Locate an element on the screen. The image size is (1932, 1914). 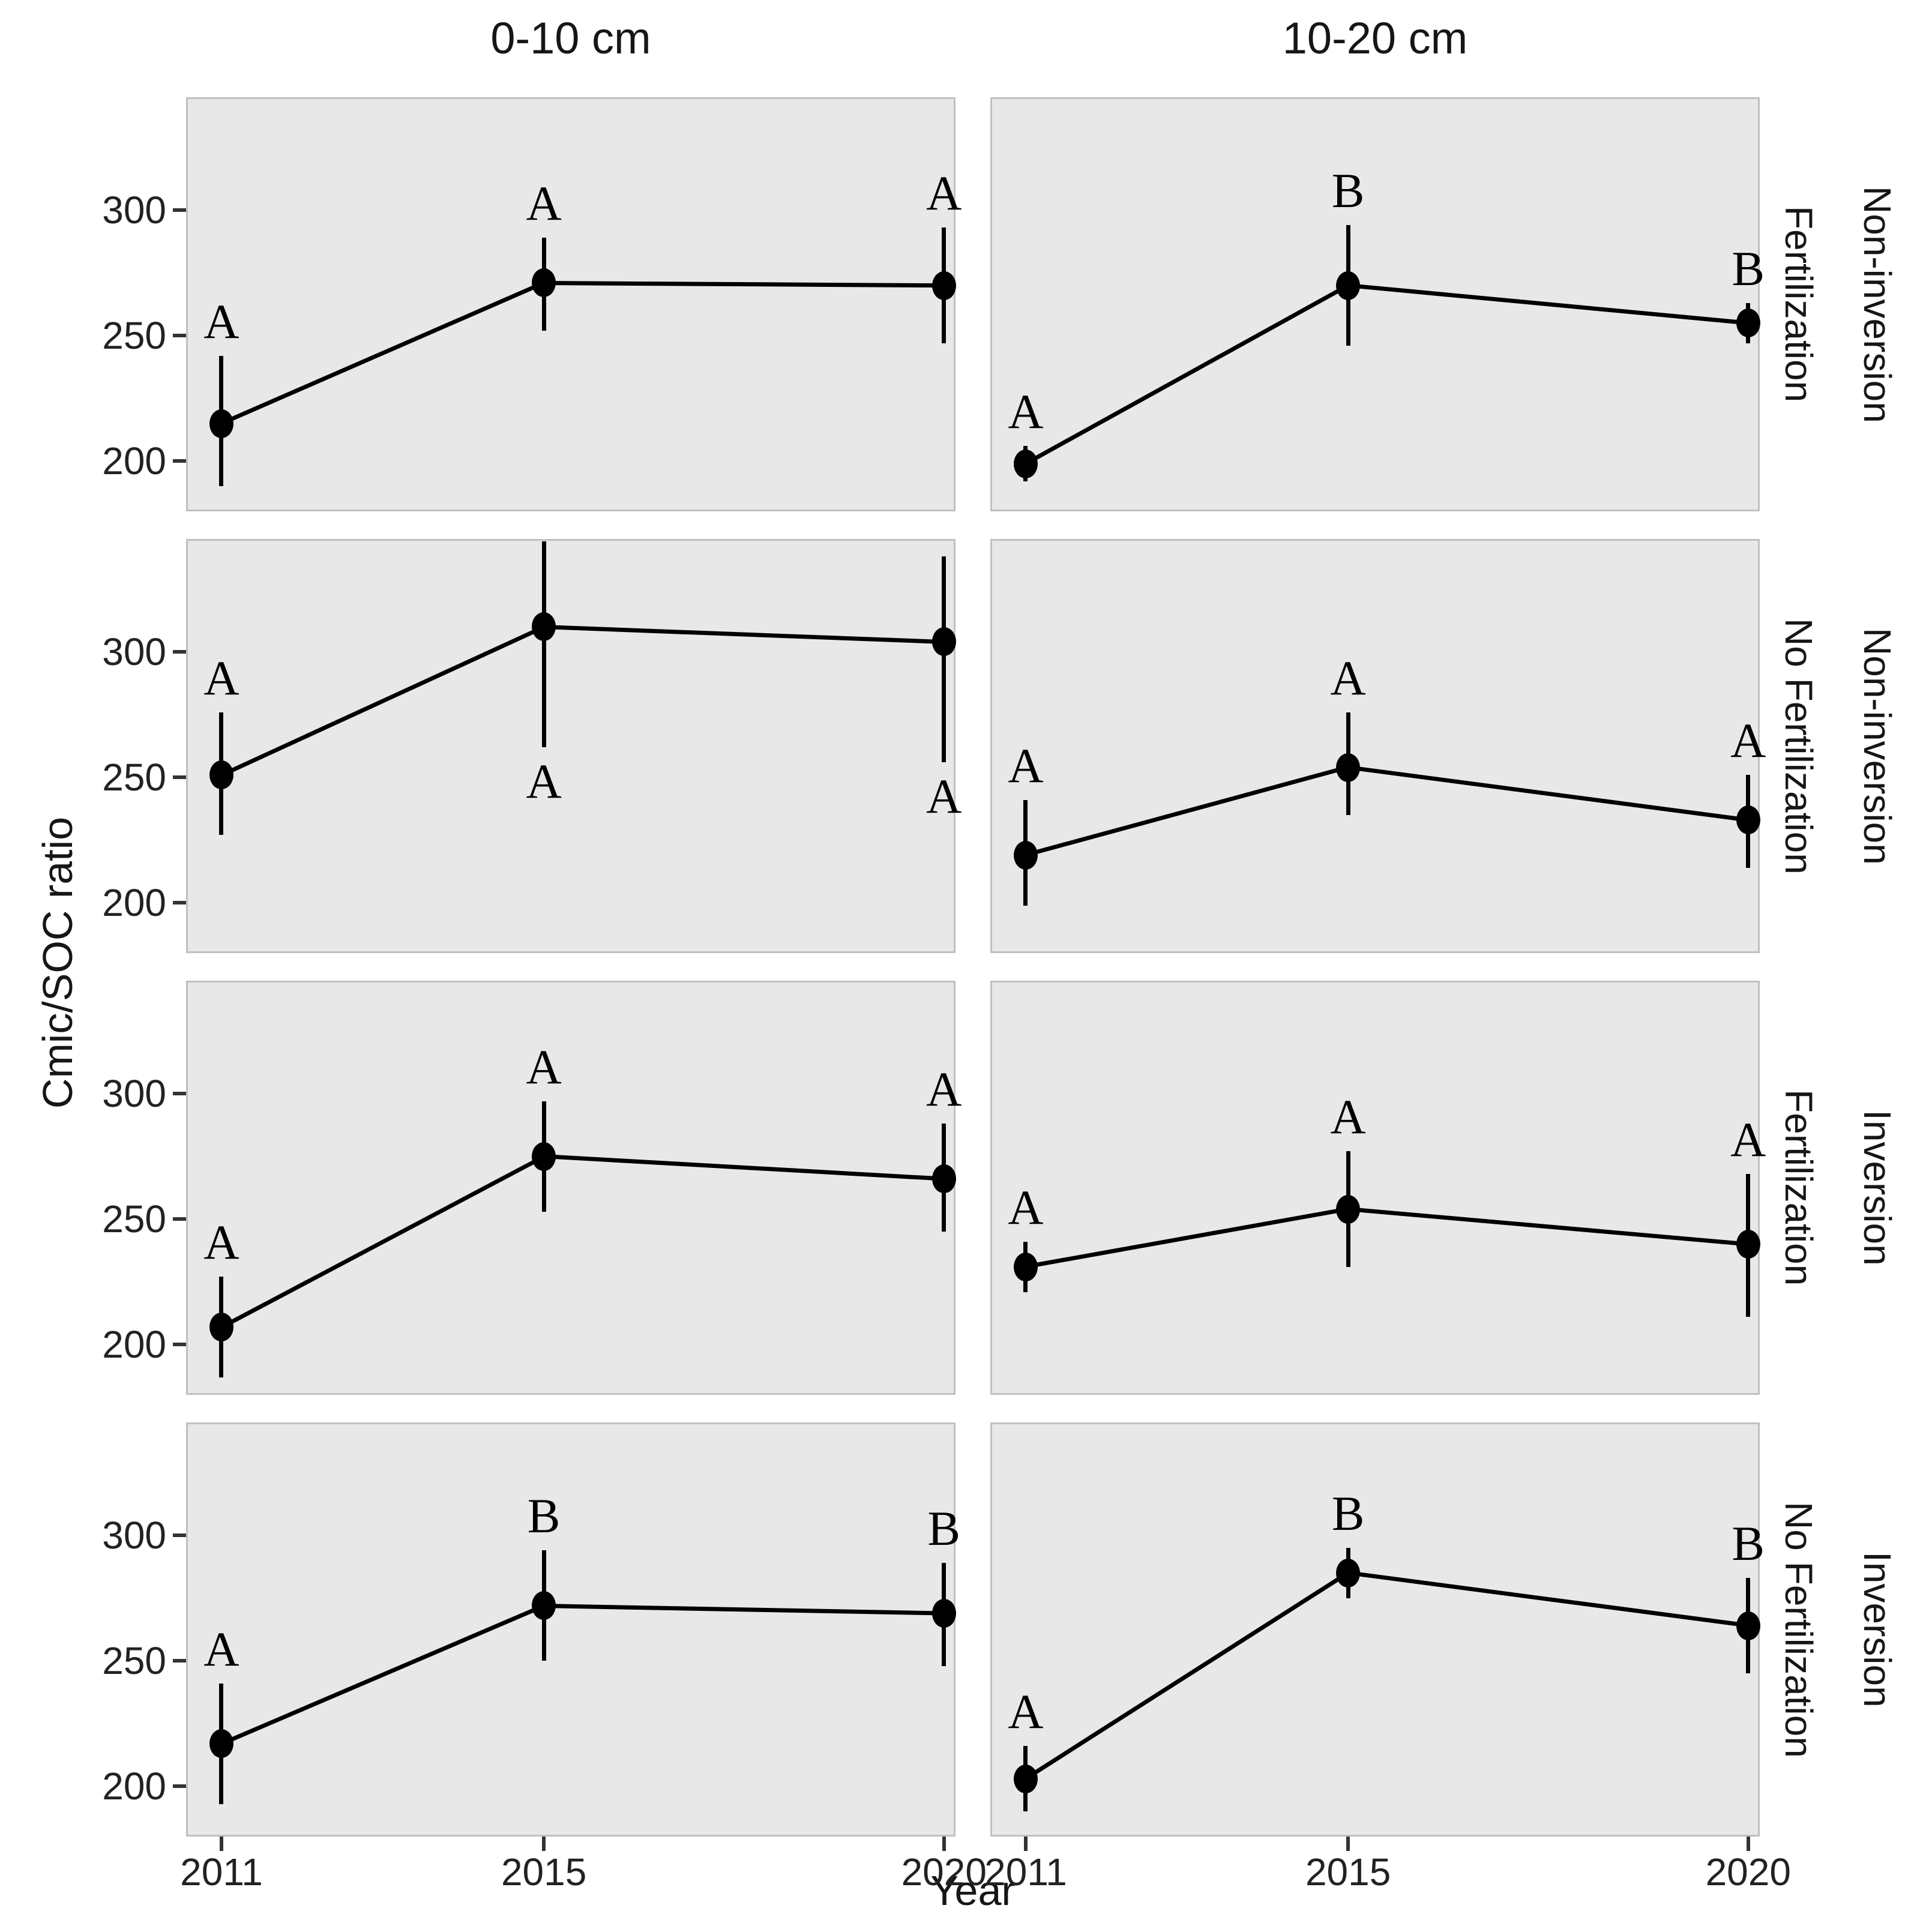
x-tick-label: 2020 is located at coordinates (1748, 1872).